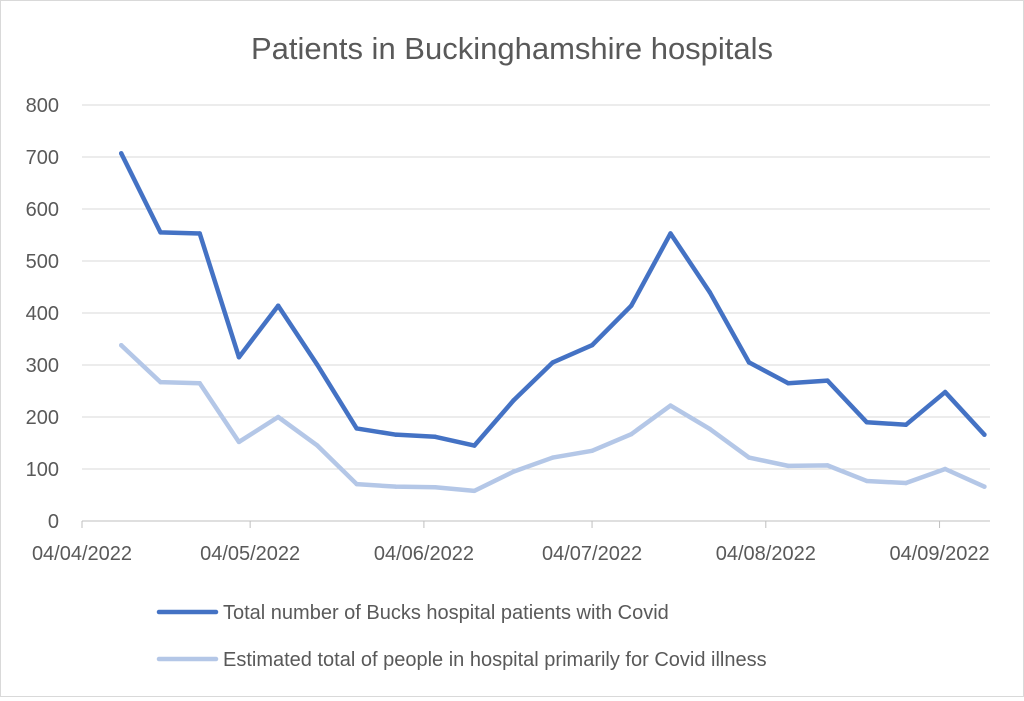 The image size is (1024, 701). I want to click on y-tick-label: 100, so click(42, 470).